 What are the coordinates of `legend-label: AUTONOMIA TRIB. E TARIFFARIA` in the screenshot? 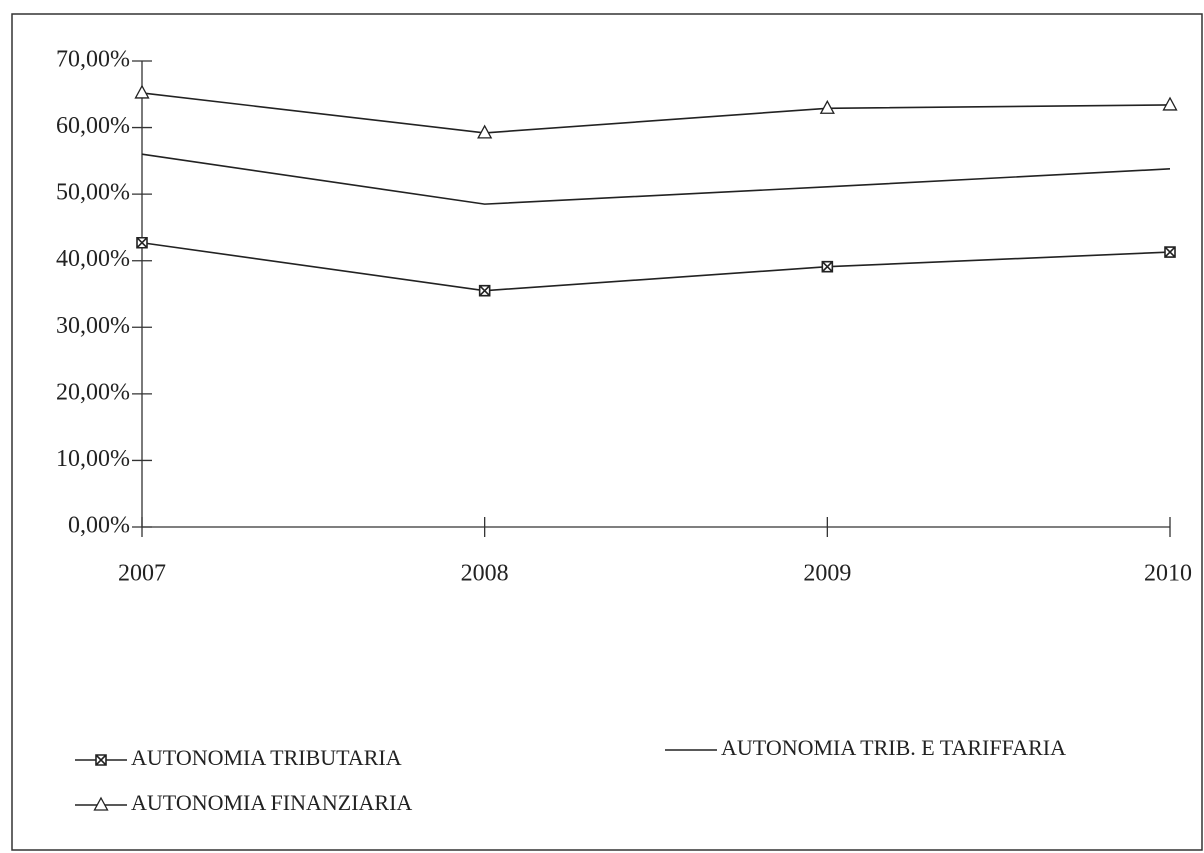 It's located at (893, 747).